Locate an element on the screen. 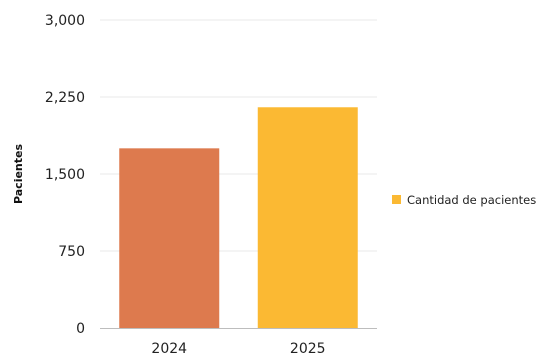 Image resolution: width=549 pixels, height=356 pixels. y-tick-label: 2,250 is located at coordinates (65, 98).